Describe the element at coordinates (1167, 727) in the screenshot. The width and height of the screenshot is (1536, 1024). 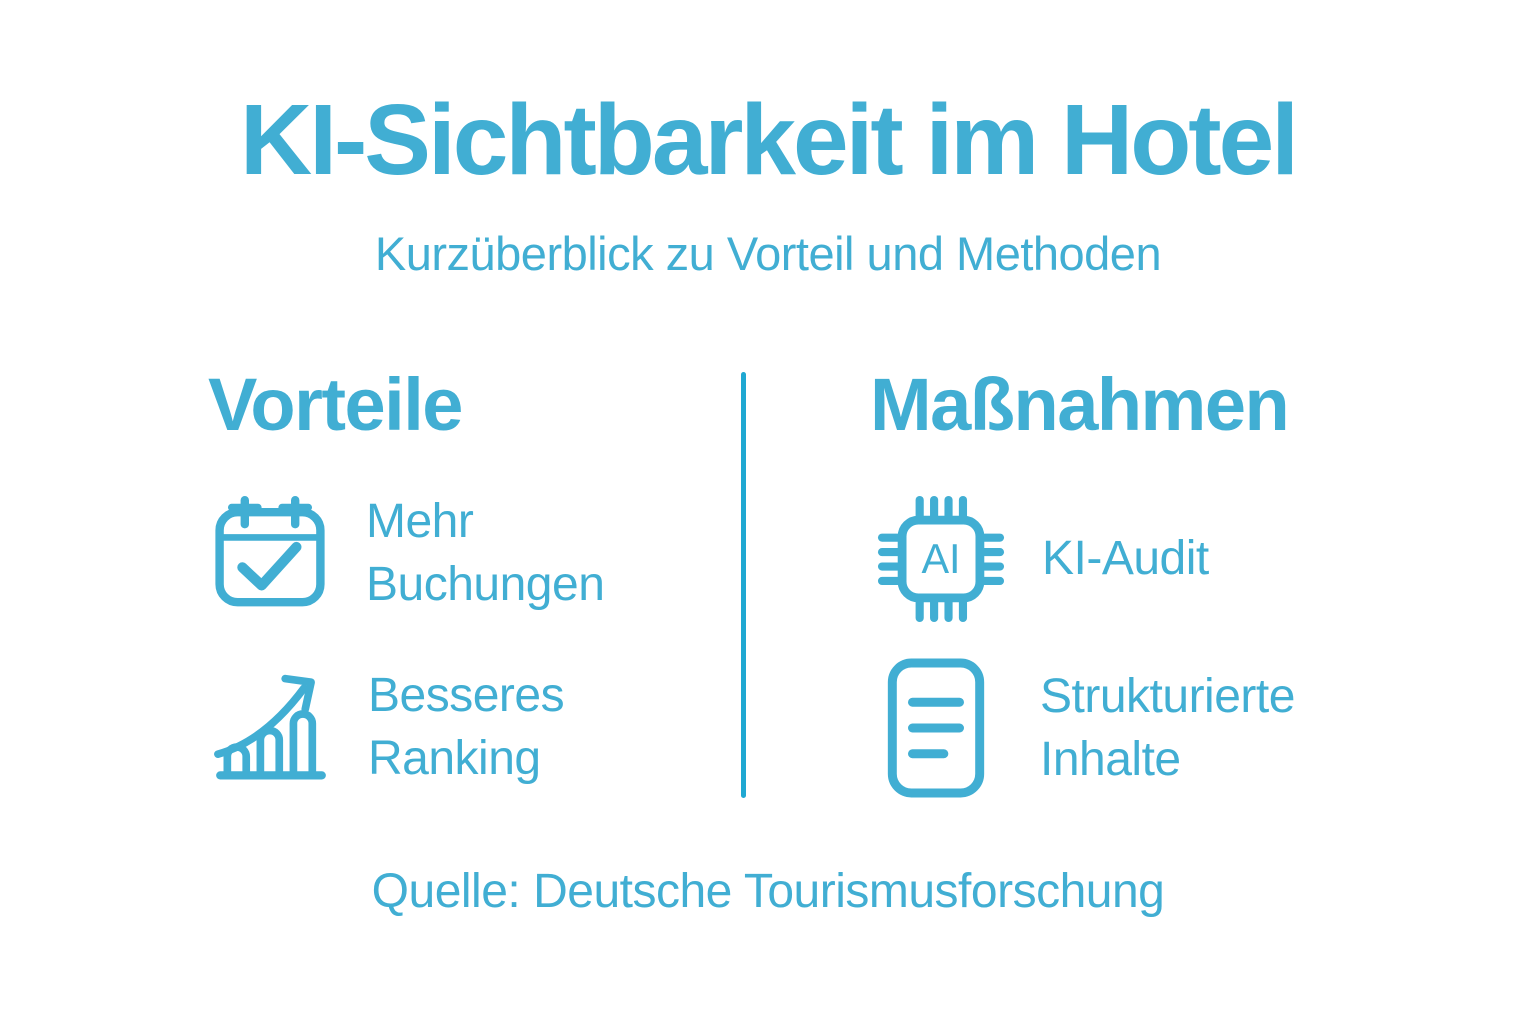
I see `item-label-strukturierte-inhalte: Strukturierte Inhalte` at that location.